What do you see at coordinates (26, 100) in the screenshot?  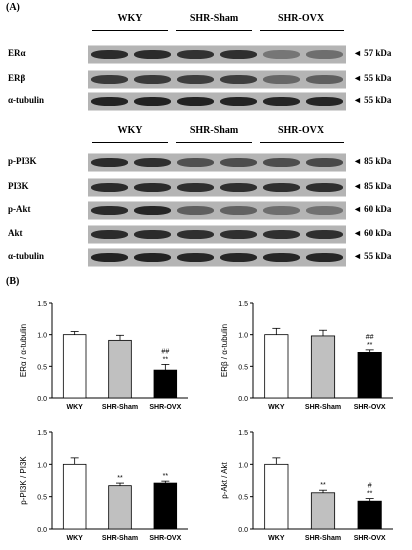 I see `blot-row-label: α-tubulin` at bounding box center [26, 100].